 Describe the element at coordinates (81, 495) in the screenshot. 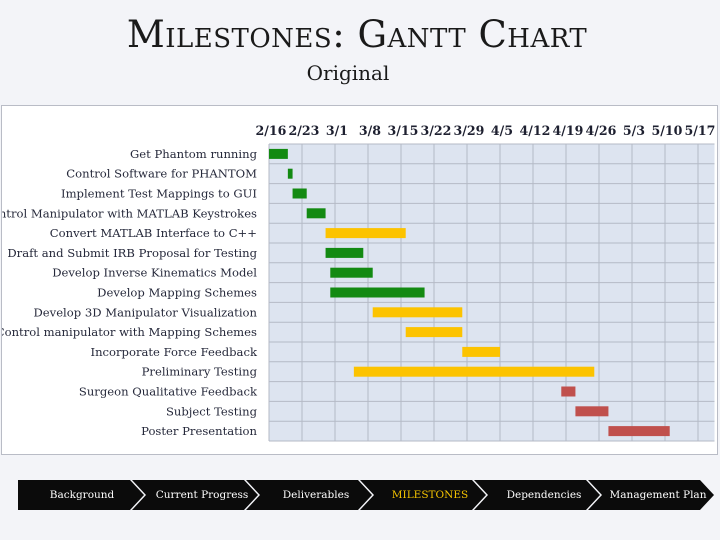

I see `nav-item-background: Background` at that location.